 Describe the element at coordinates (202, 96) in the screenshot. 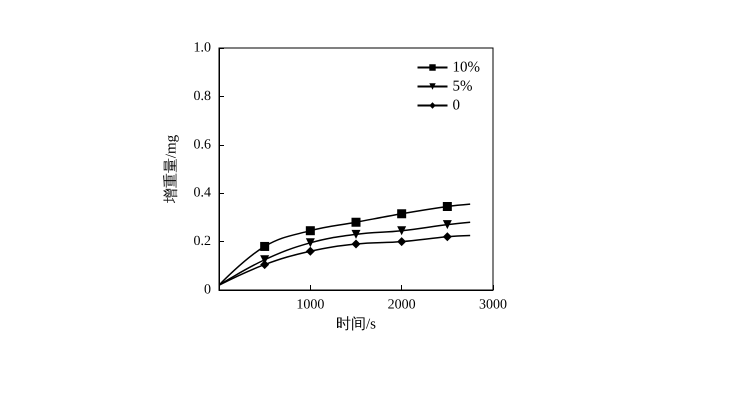

I see `y-tick-label: 0.8` at that location.